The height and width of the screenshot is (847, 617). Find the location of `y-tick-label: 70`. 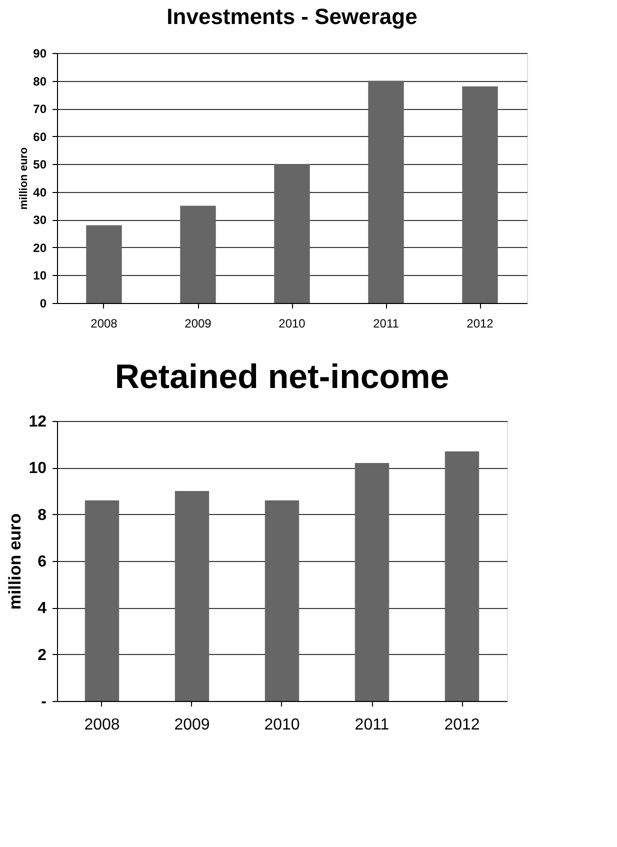

y-tick-label: 70 is located at coordinates (40, 109).